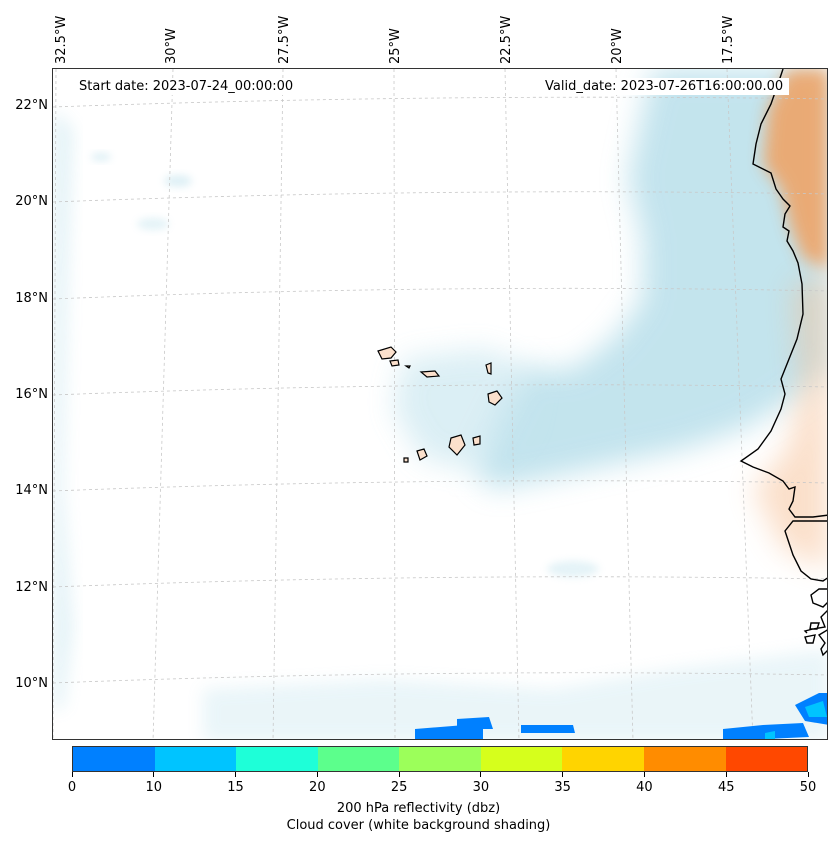 The image size is (837, 843). I want to click on lat-label: 14°N, so click(31, 490).